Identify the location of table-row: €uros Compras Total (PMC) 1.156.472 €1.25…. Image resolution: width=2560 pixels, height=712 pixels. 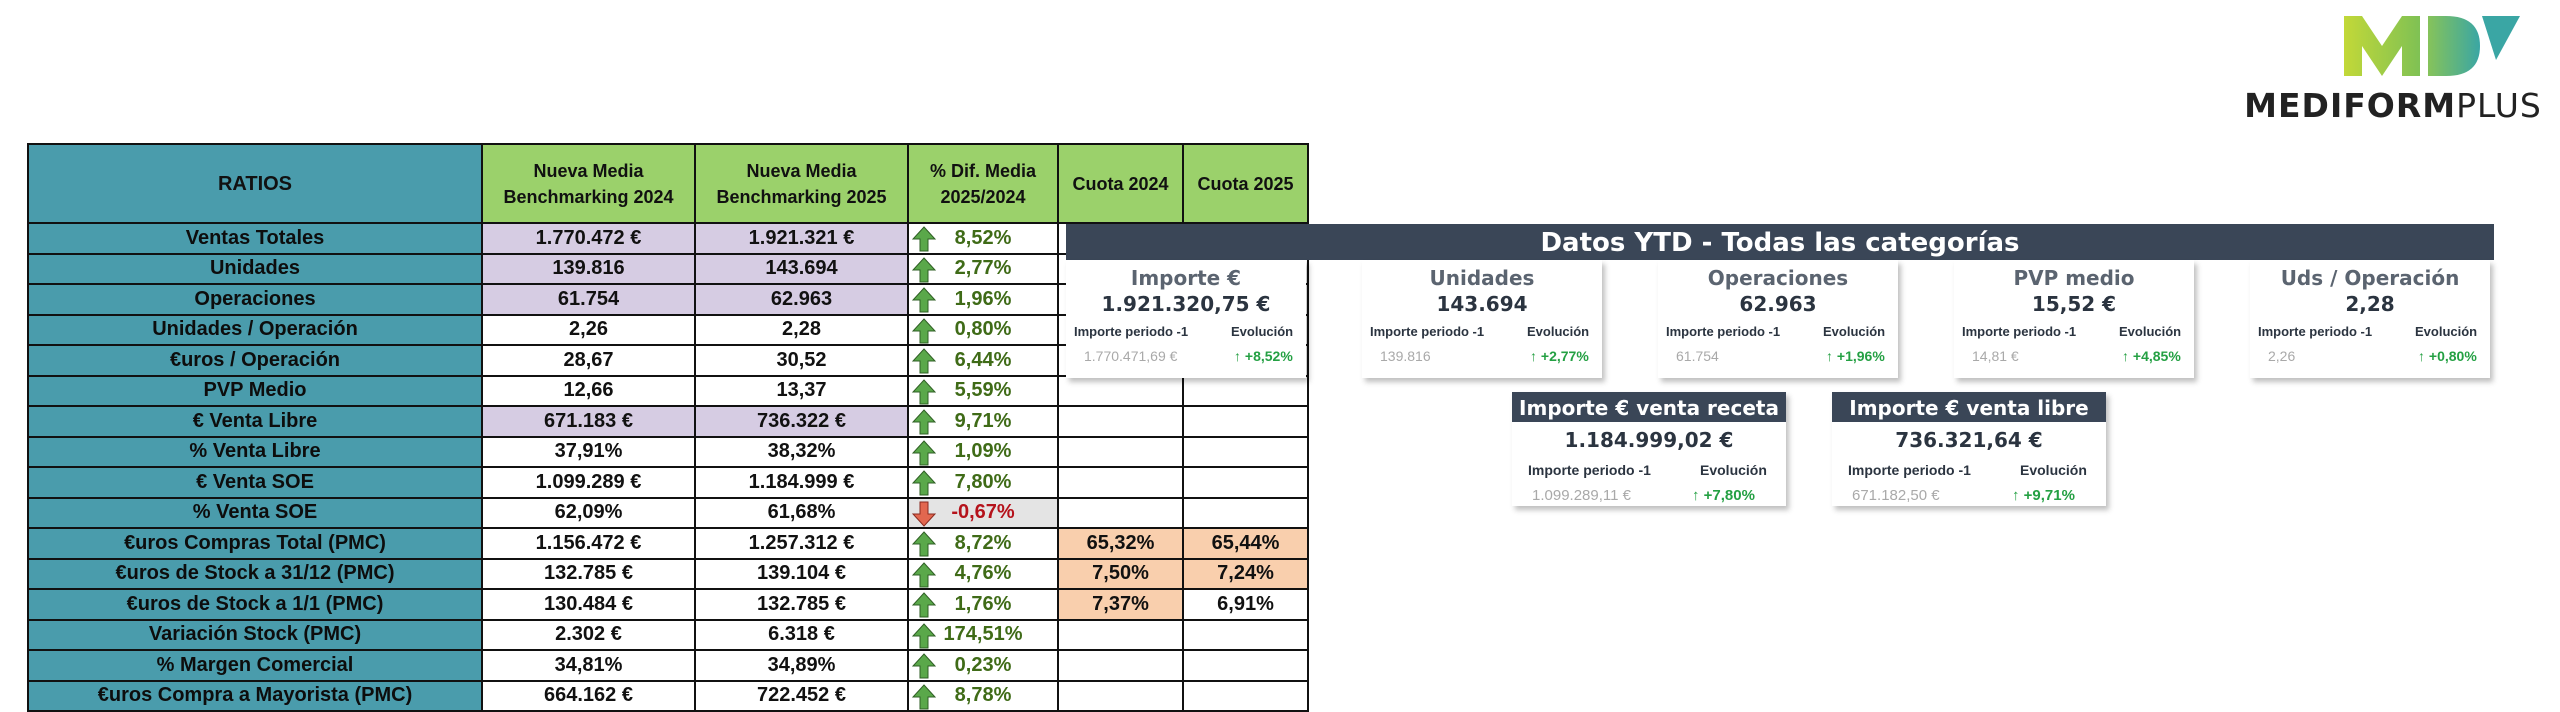
(668, 543).